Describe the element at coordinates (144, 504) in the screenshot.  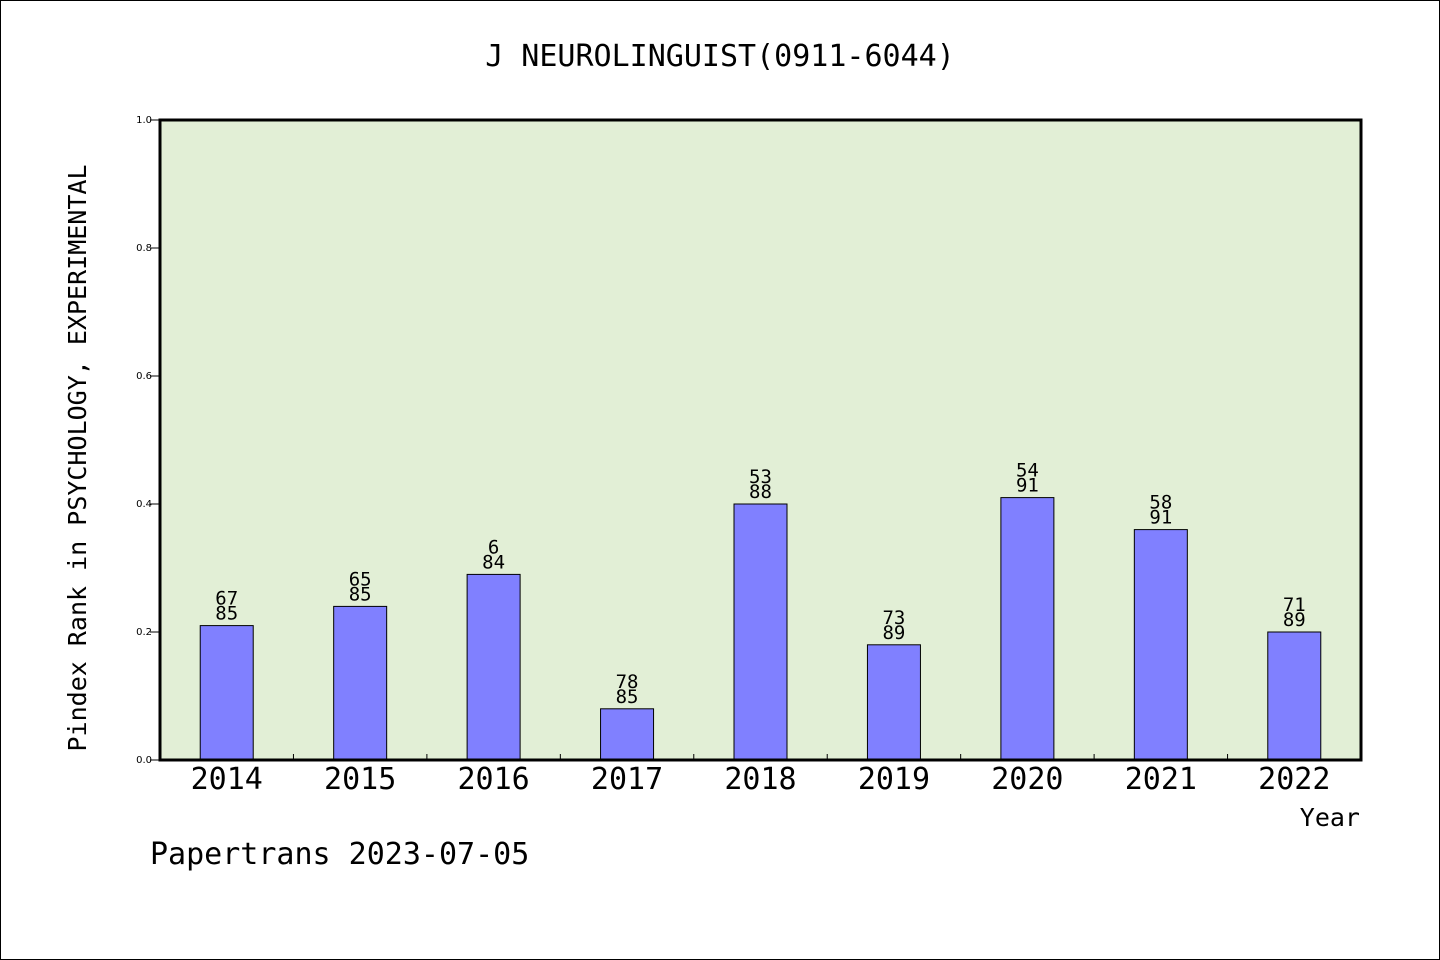
I see `y-tick-label: 0.4` at that location.